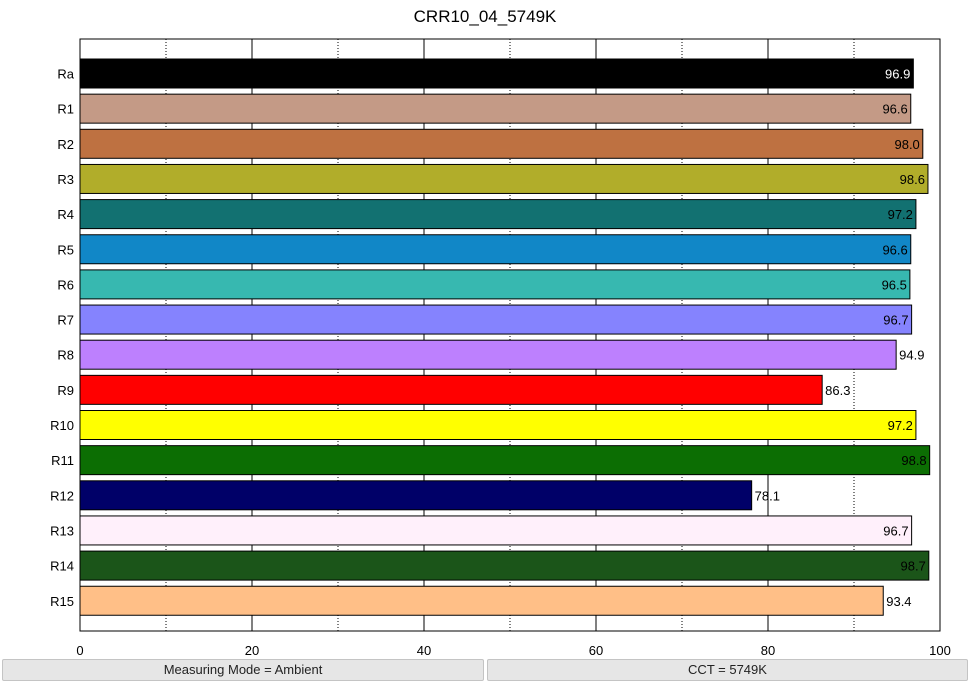 This screenshot has width=970, height=683. Describe the element at coordinates (767, 495) in the screenshot. I see `value-label: 78.1` at that location.